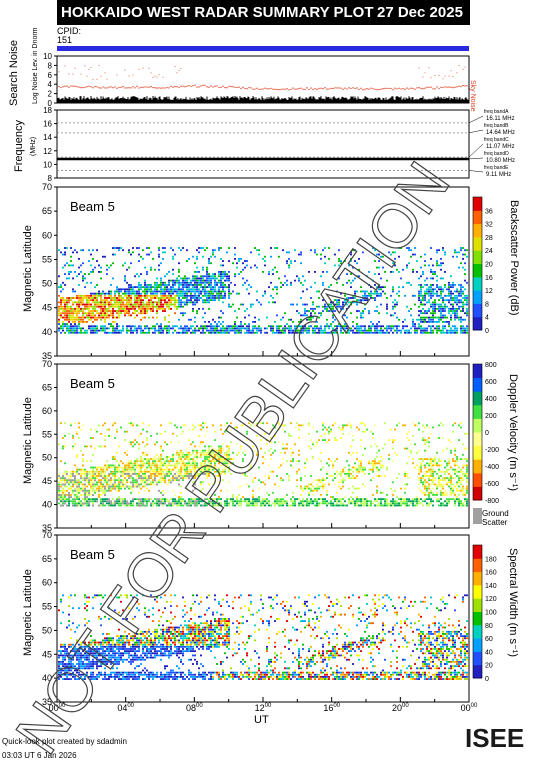 The image size is (536, 761). I want to click on width-cbar-frame, so click(477, 611).